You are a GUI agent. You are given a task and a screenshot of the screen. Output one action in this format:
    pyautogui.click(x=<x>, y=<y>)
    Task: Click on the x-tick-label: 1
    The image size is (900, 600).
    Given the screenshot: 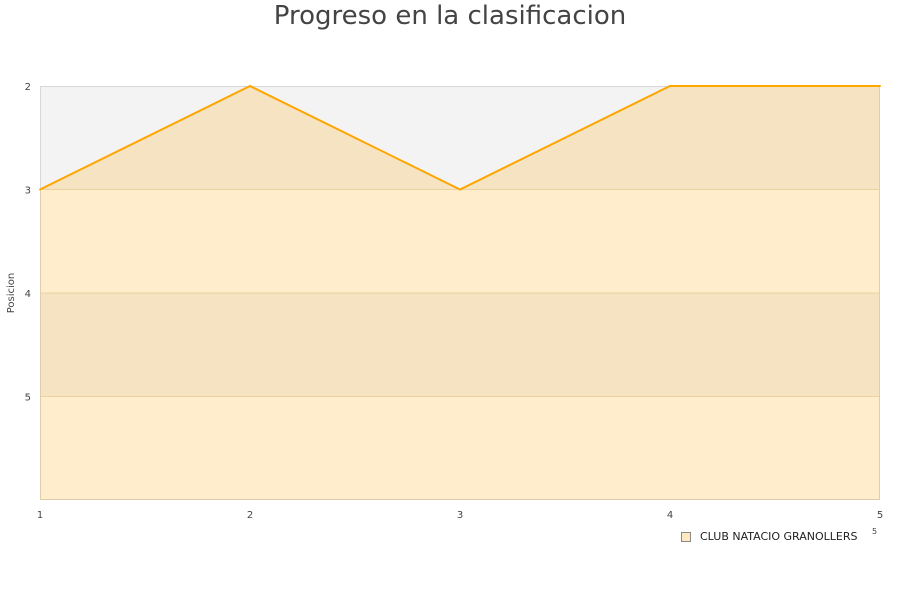 What is the action you would take?
    pyautogui.click(x=40, y=515)
    